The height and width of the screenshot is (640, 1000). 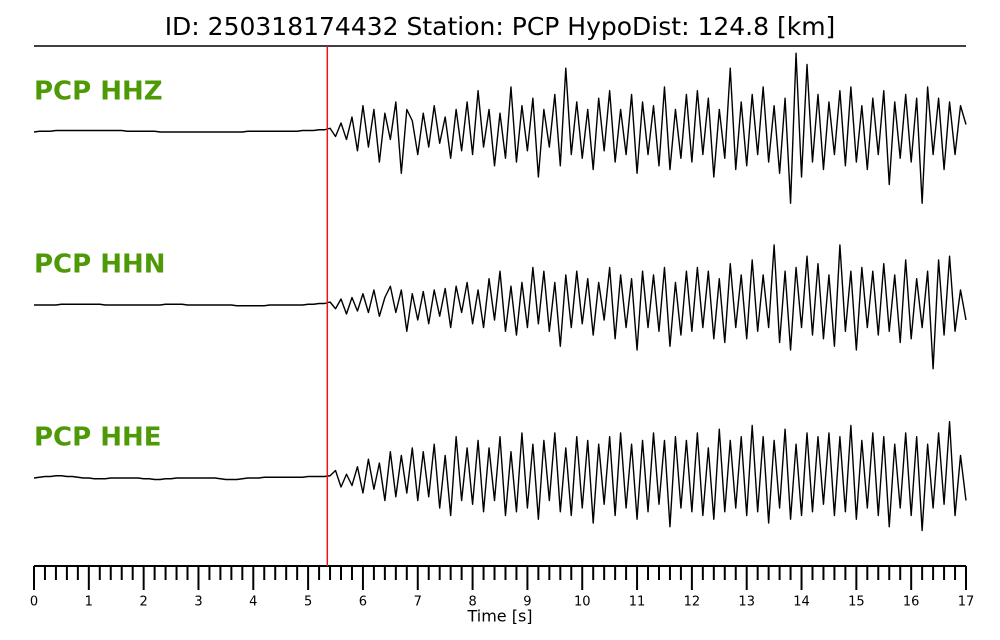 What do you see at coordinates (856, 602) in the screenshot?
I see `x-tick-label: 15` at bounding box center [856, 602].